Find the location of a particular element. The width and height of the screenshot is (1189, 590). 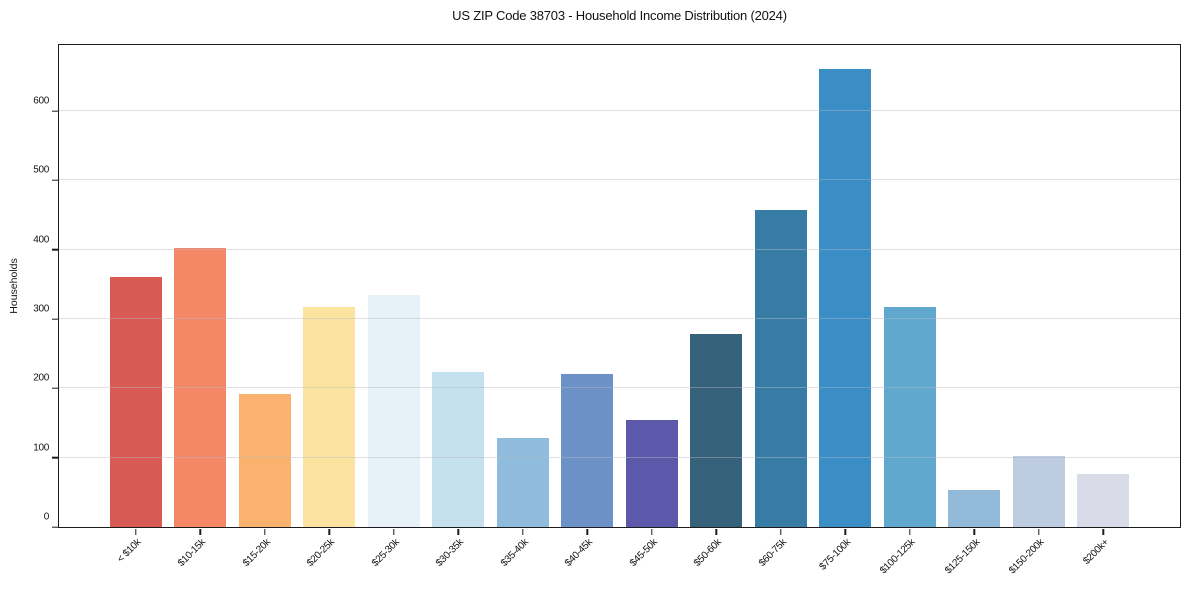

x-tick-label: $125-150k is located at coordinates (962, 557).